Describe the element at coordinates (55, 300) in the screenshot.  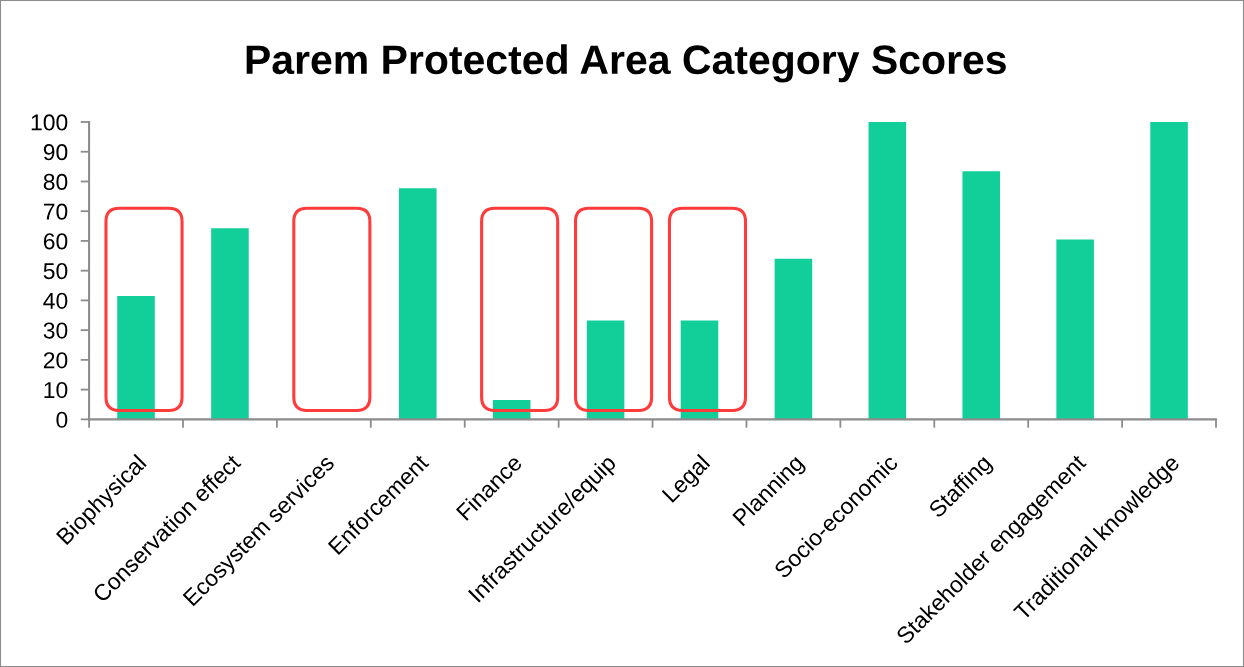
I see `y-tick-label: 40` at that location.